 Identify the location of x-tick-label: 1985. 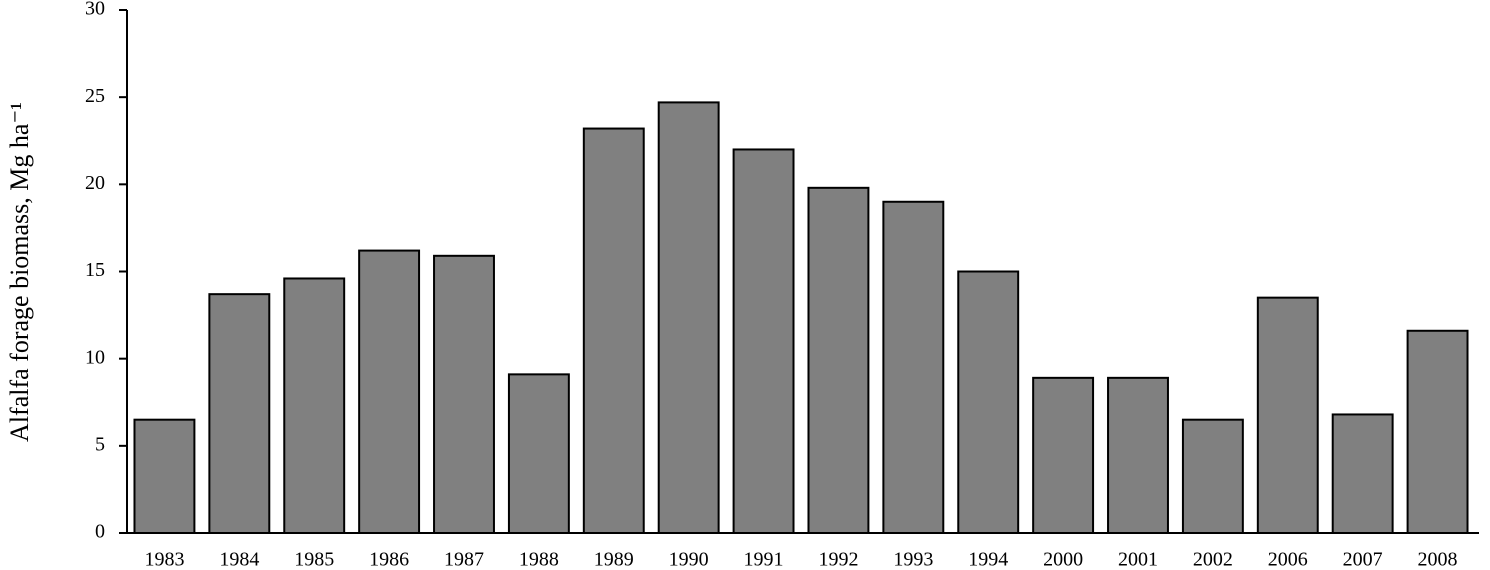
(314, 559).